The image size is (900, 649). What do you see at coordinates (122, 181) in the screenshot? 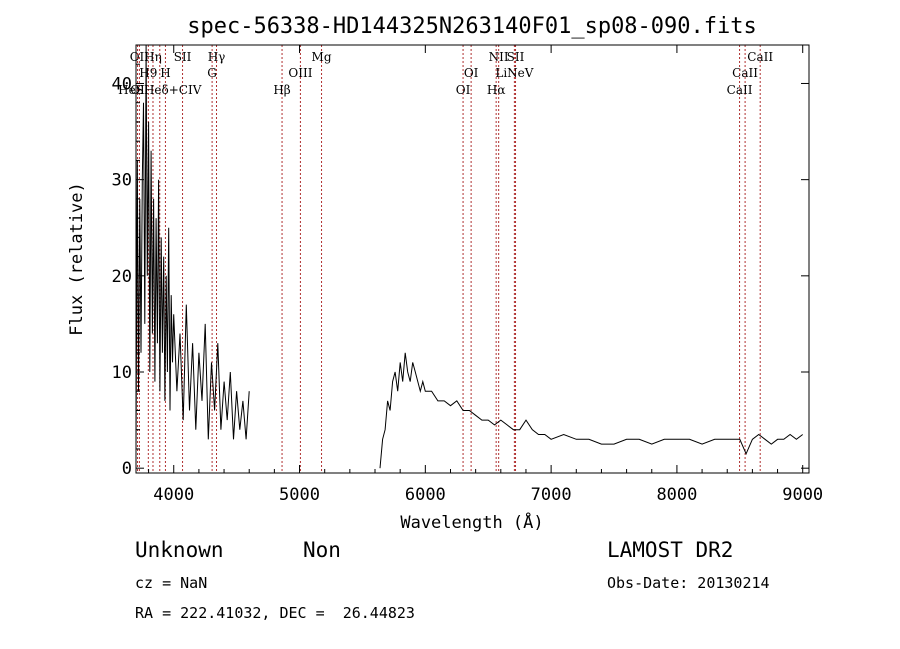
I see `y-tick-label: 30` at bounding box center [122, 181].